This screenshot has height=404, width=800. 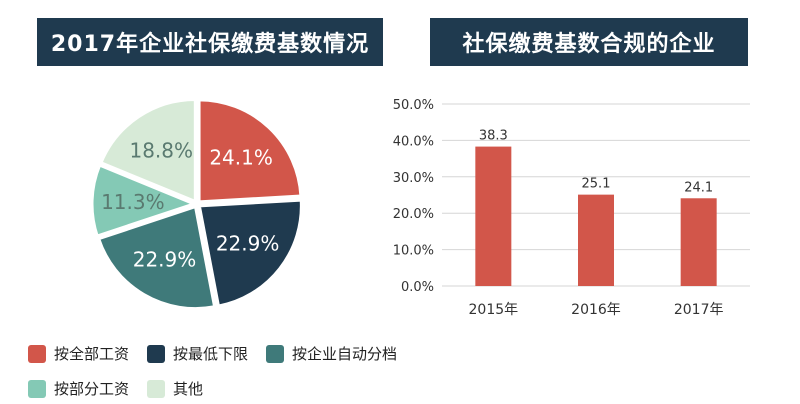 I want to click on legend-item: 按最低下限, so click(x=197, y=353).